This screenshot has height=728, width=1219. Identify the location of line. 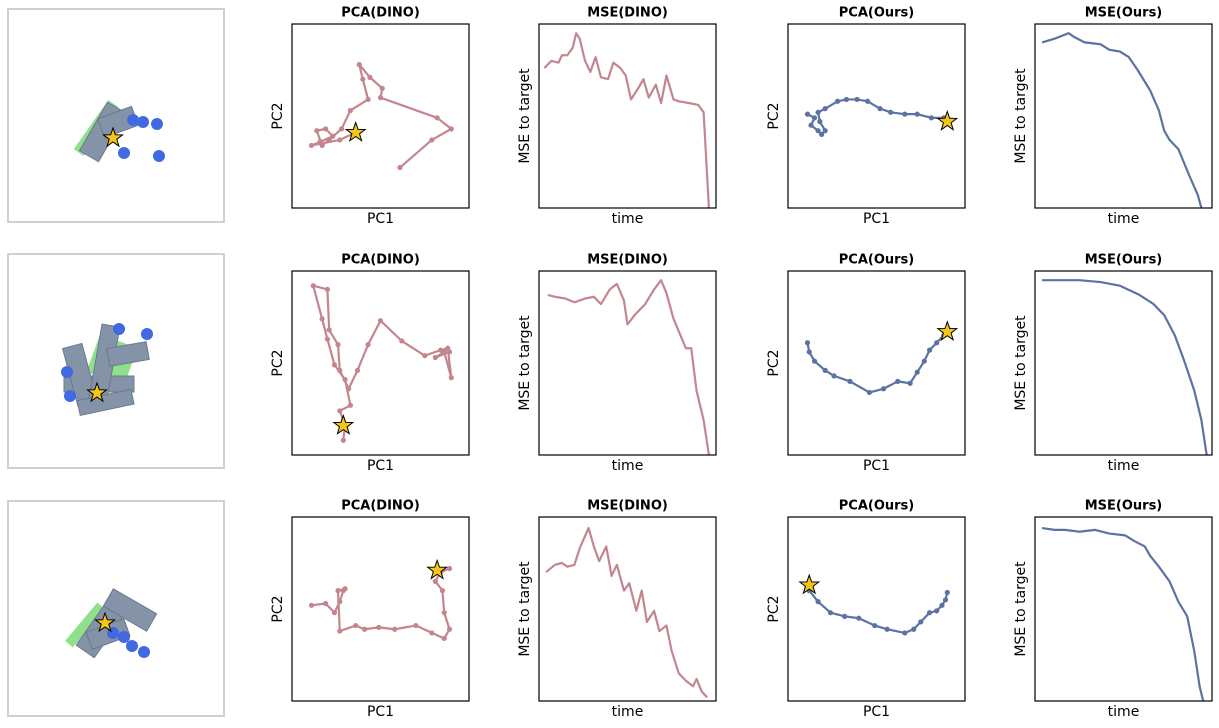
(1125, 367).